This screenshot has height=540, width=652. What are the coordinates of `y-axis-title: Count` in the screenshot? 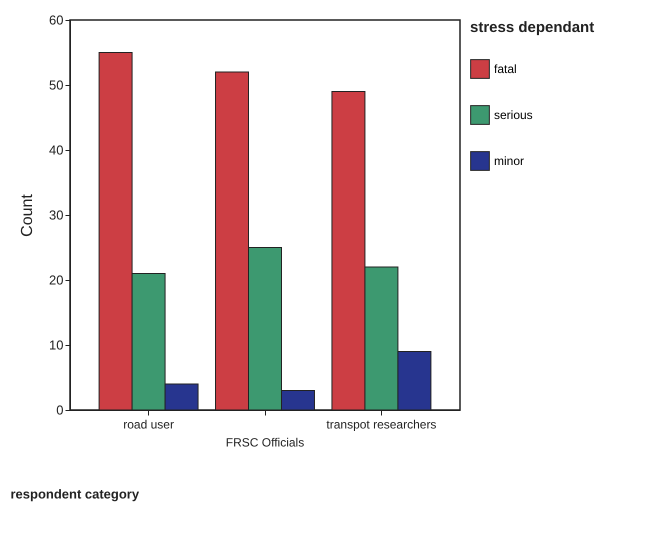 It's located at (27, 215).